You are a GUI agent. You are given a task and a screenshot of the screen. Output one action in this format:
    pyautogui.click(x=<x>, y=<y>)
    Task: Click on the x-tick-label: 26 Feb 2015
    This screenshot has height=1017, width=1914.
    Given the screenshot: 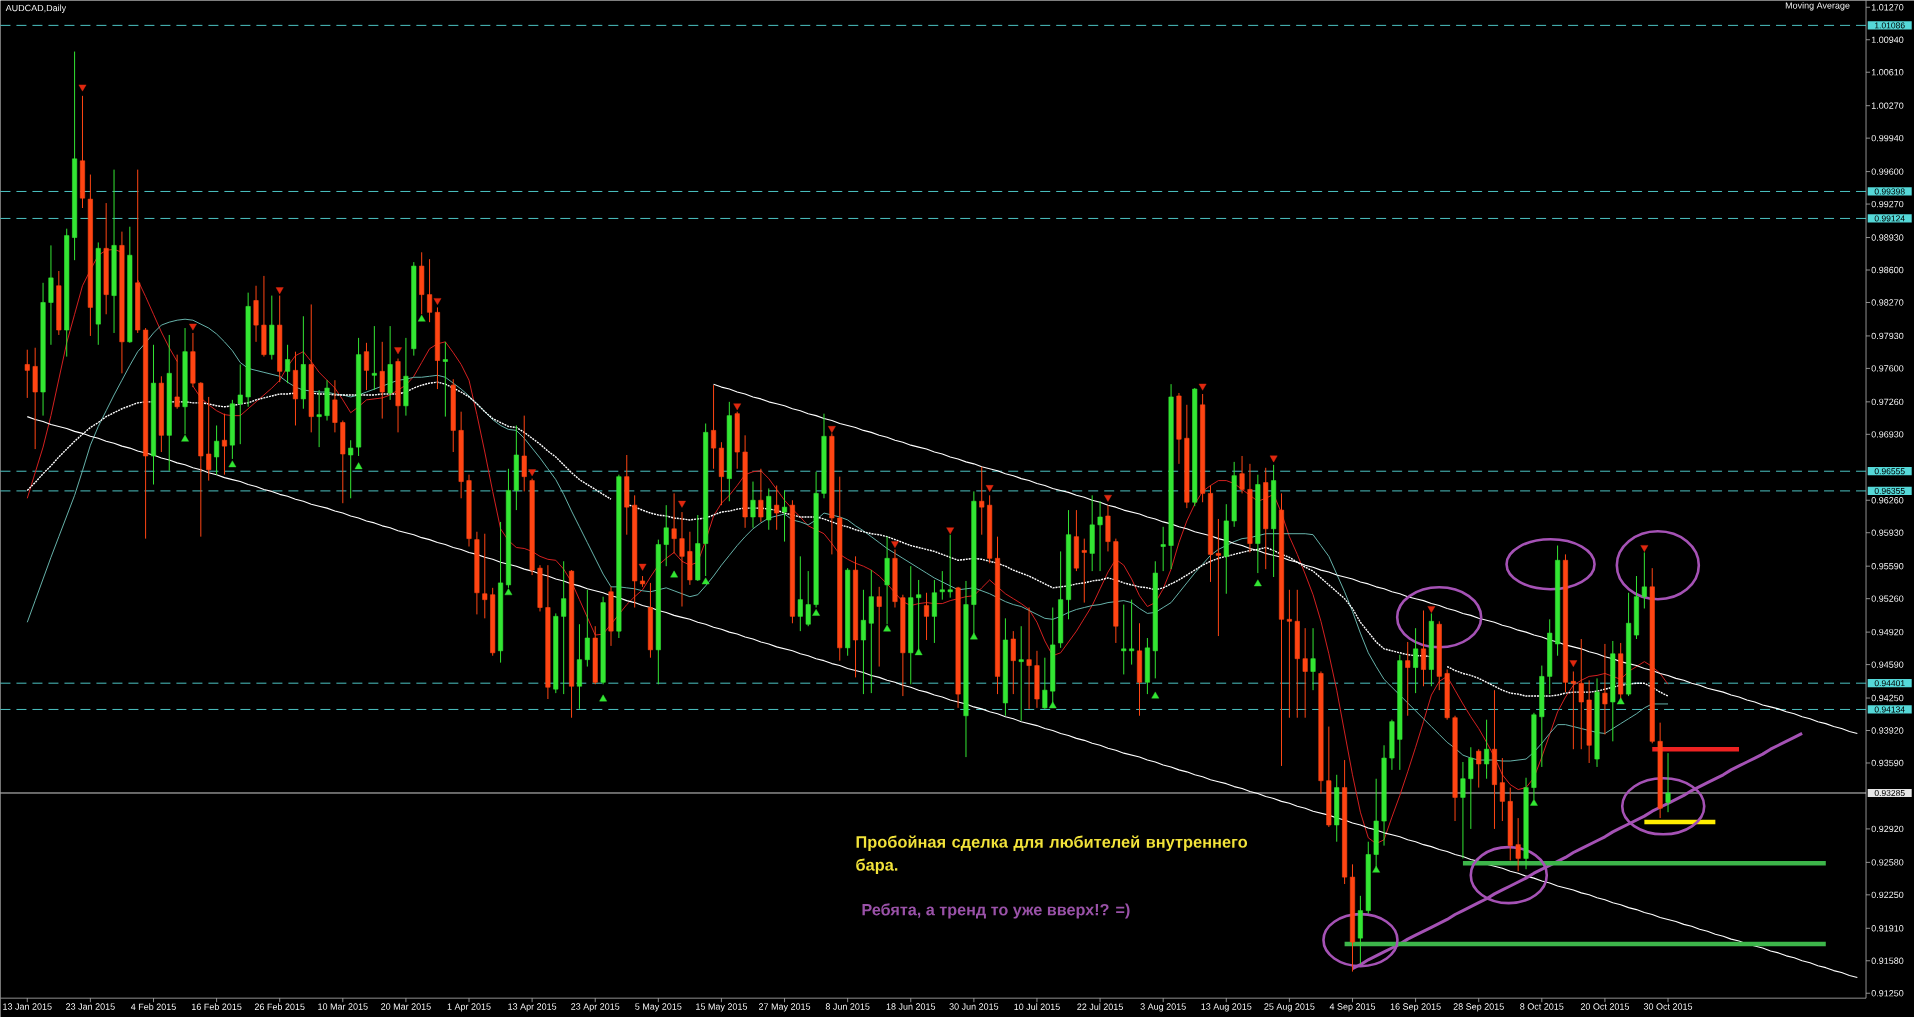 What is the action you would take?
    pyautogui.click(x=279, y=1006)
    